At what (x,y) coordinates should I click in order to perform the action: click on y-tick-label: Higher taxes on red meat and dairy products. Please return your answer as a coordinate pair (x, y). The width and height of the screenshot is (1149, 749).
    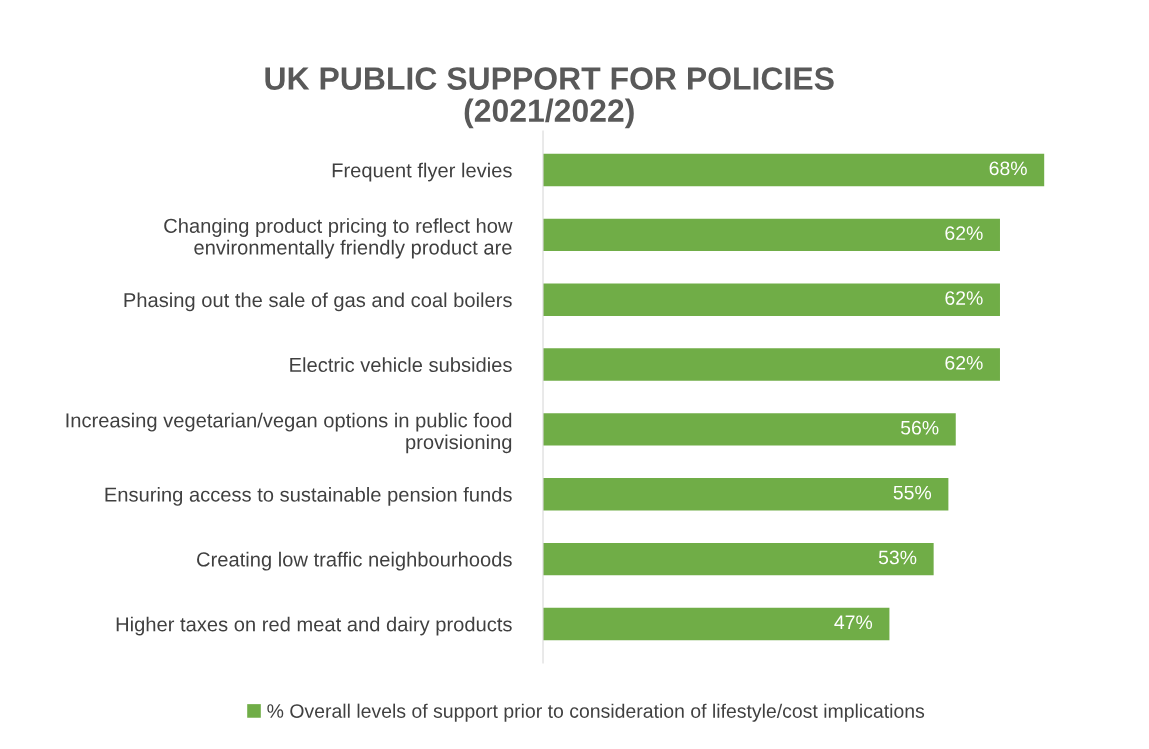
    Looking at the image, I should click on (314, 626).